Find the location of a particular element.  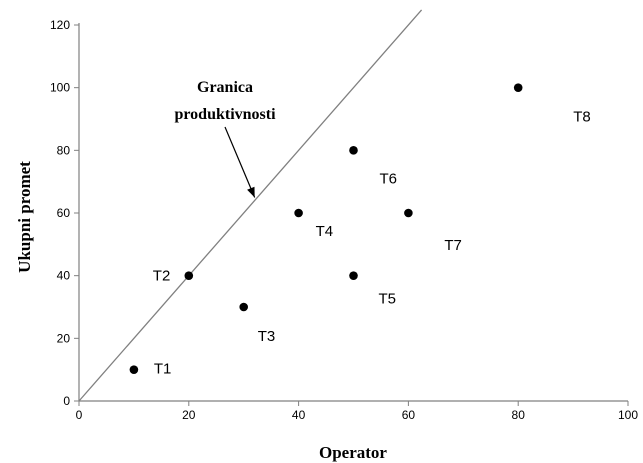

annotation-line-2: produktivnosti is located at coordinates (225, 114).